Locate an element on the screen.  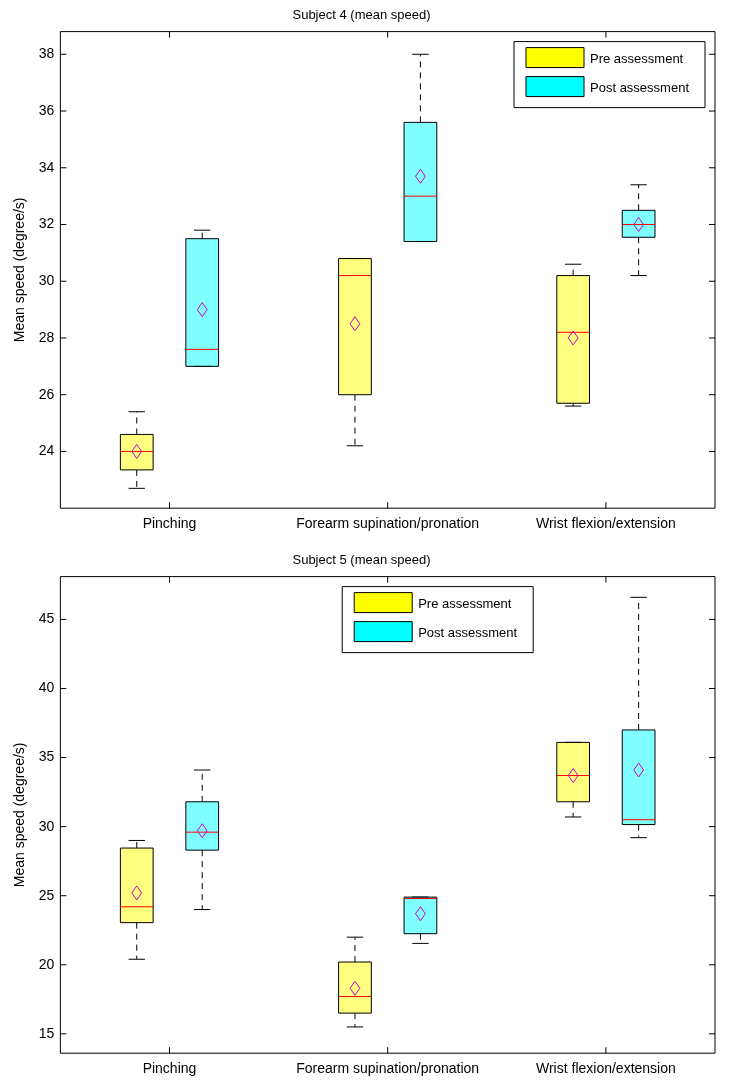
y-tick-label: 45 is located at coordinates (46, 618).